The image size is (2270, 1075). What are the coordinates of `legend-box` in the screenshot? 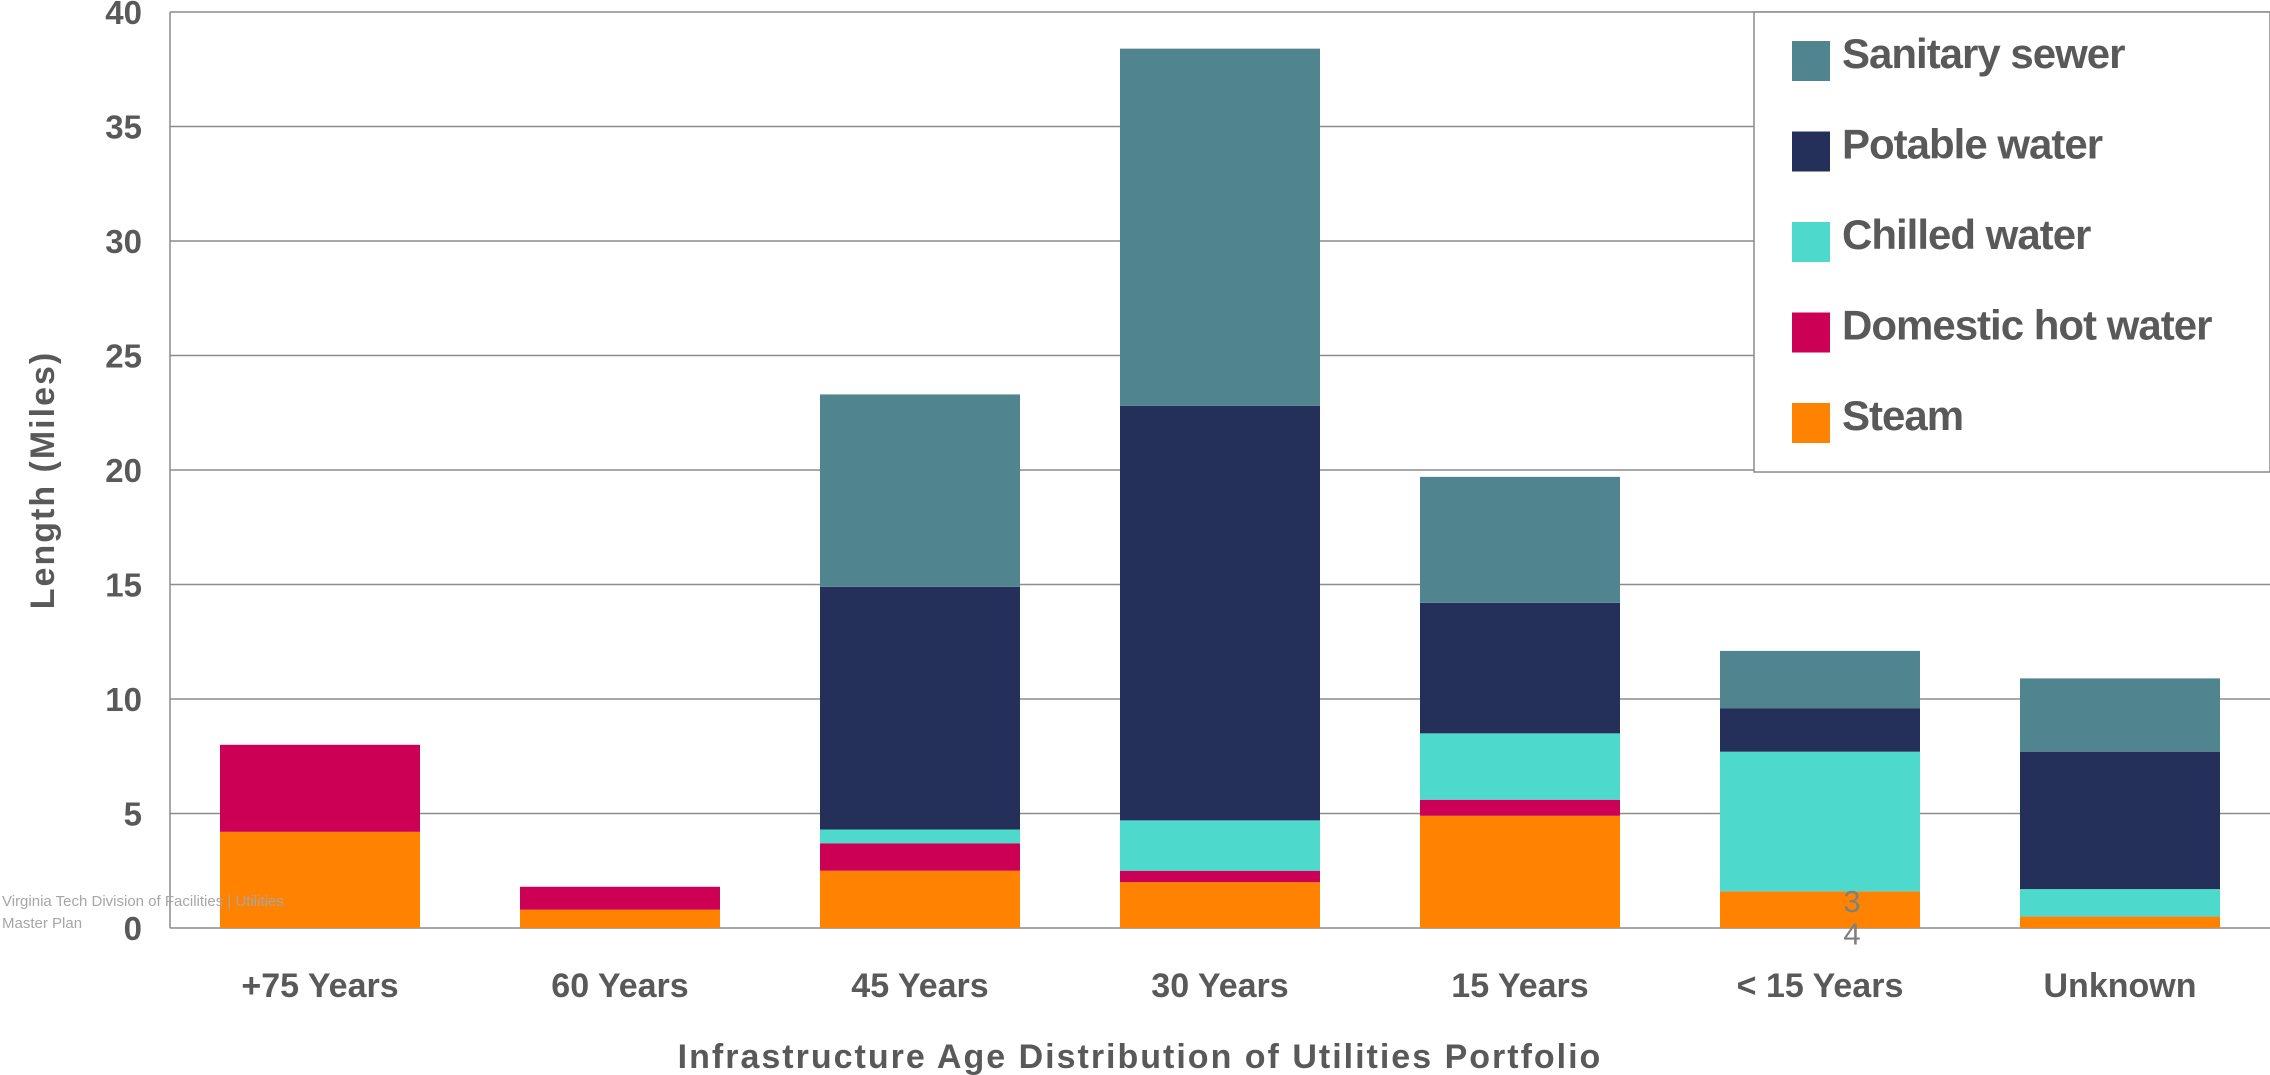 It's located at (2011, 242).